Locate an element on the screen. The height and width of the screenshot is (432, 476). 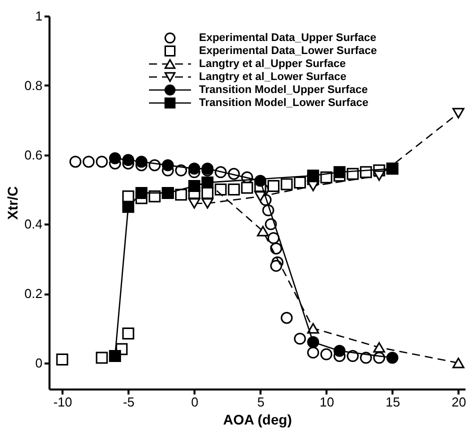
x-axis-title: AOA (deg) is located at coordinates (257, 420).